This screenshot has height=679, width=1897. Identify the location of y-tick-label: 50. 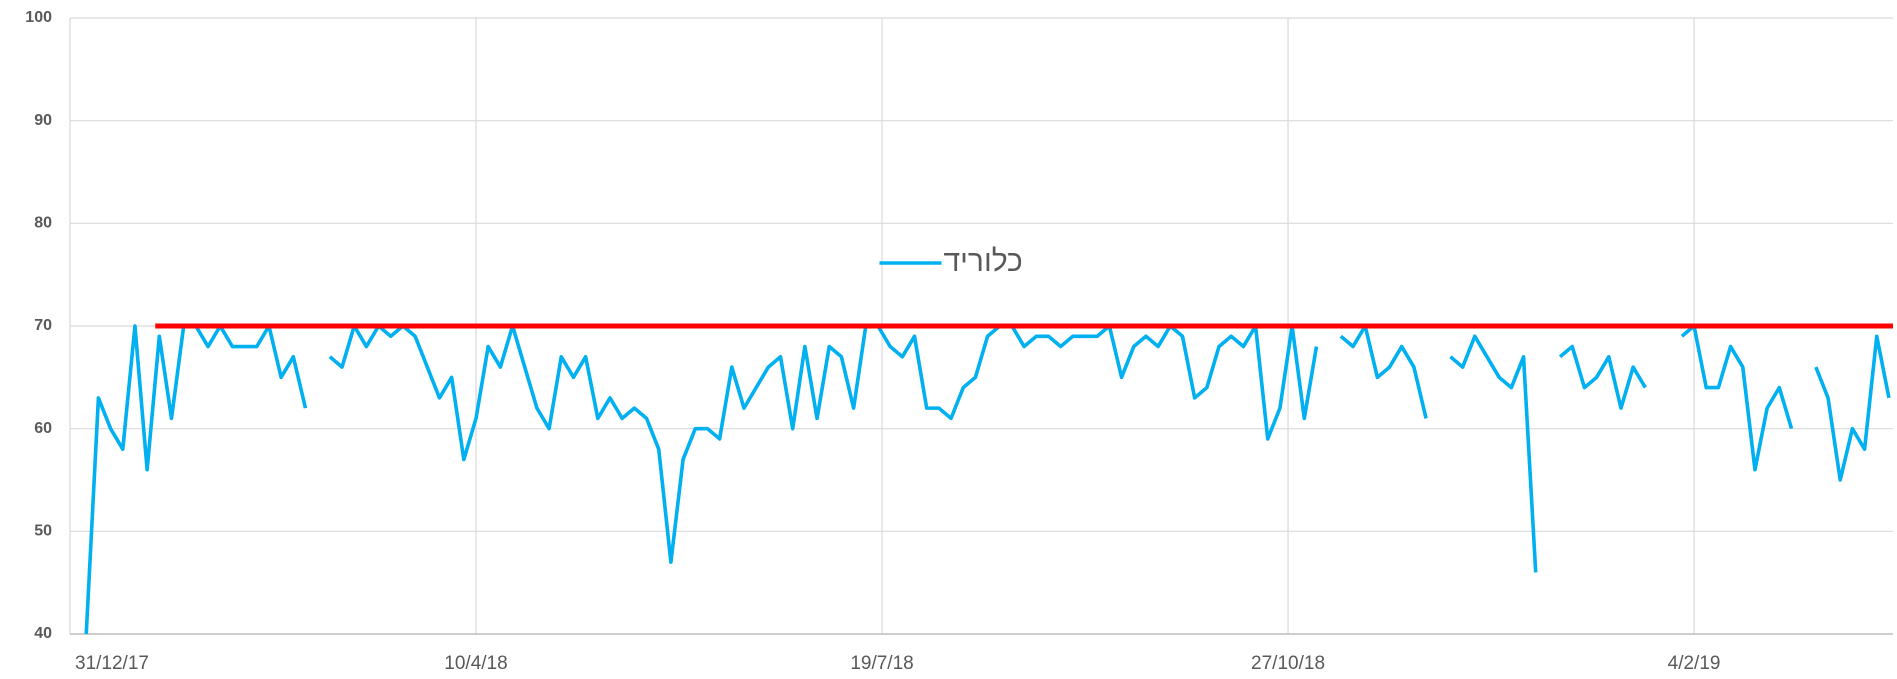
(43, 531).